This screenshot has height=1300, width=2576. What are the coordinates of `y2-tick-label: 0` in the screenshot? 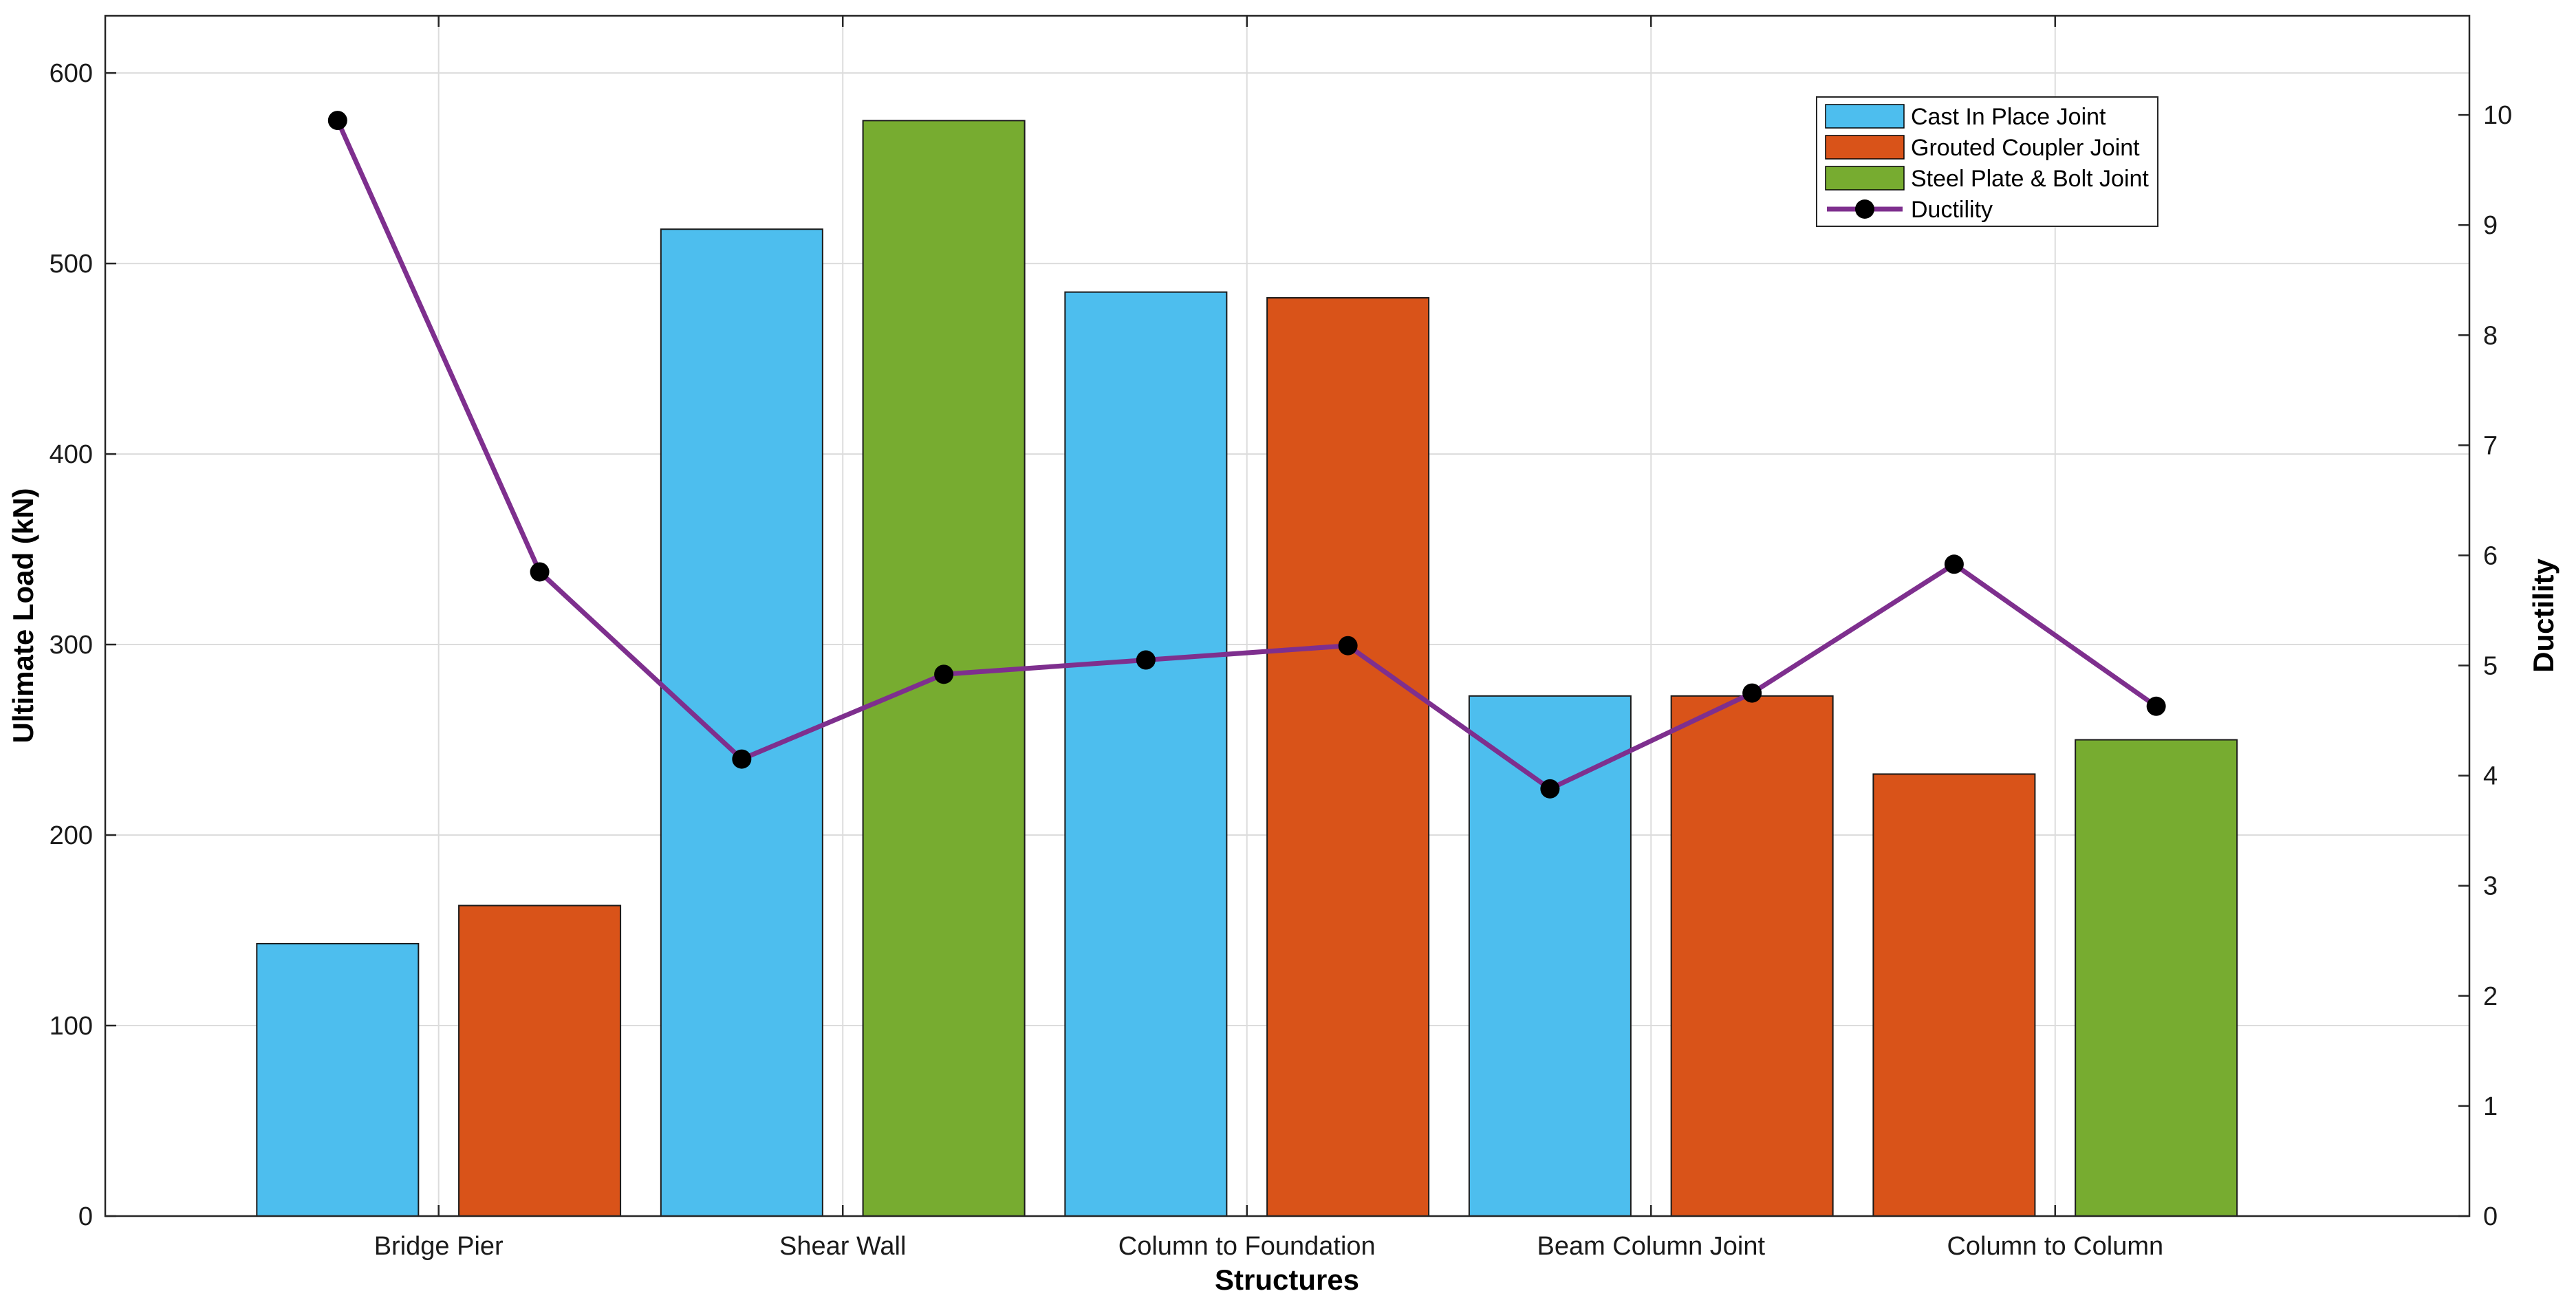 It's located at (2490, 1216).